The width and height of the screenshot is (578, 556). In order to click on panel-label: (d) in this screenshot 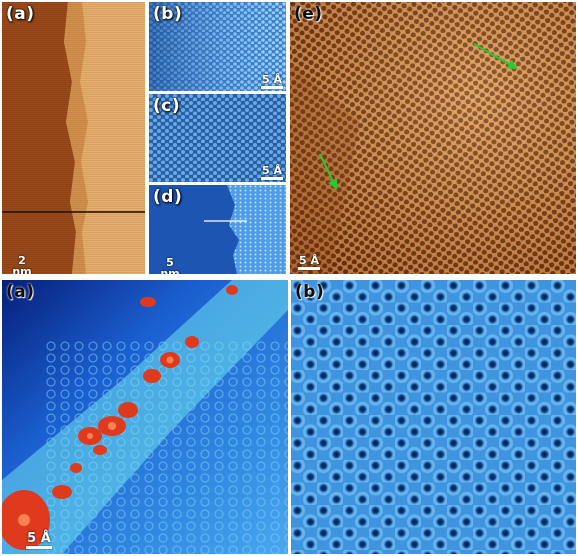, I will do `click(168, 197)`.